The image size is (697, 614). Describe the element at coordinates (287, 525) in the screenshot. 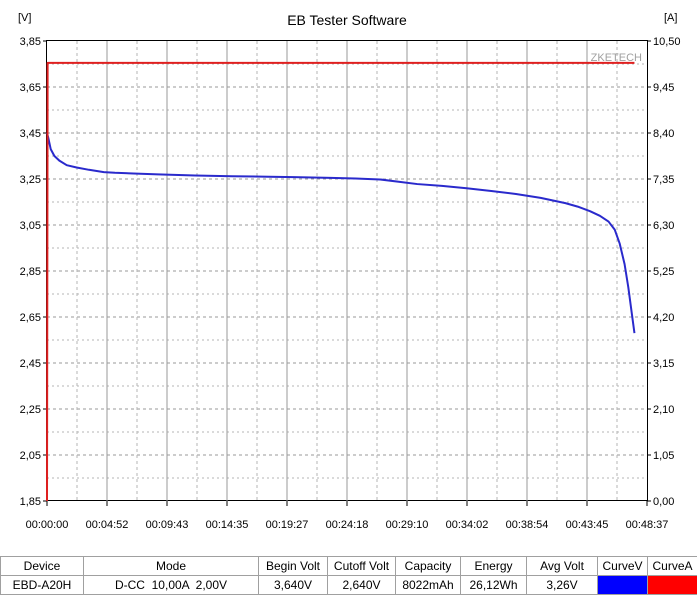

I see `x-tick-label: 00:19:27` at that location.